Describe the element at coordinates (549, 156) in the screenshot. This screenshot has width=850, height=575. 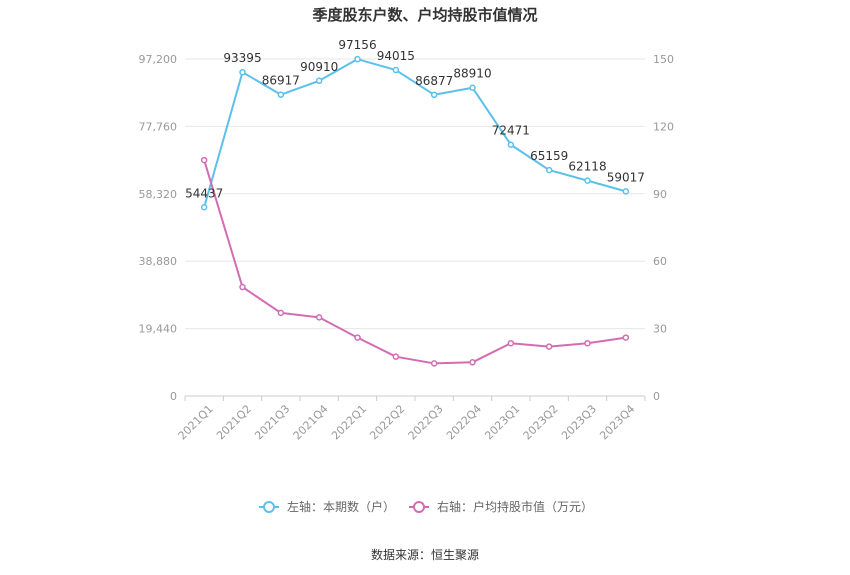
I see `data-label: 65159` at that location.